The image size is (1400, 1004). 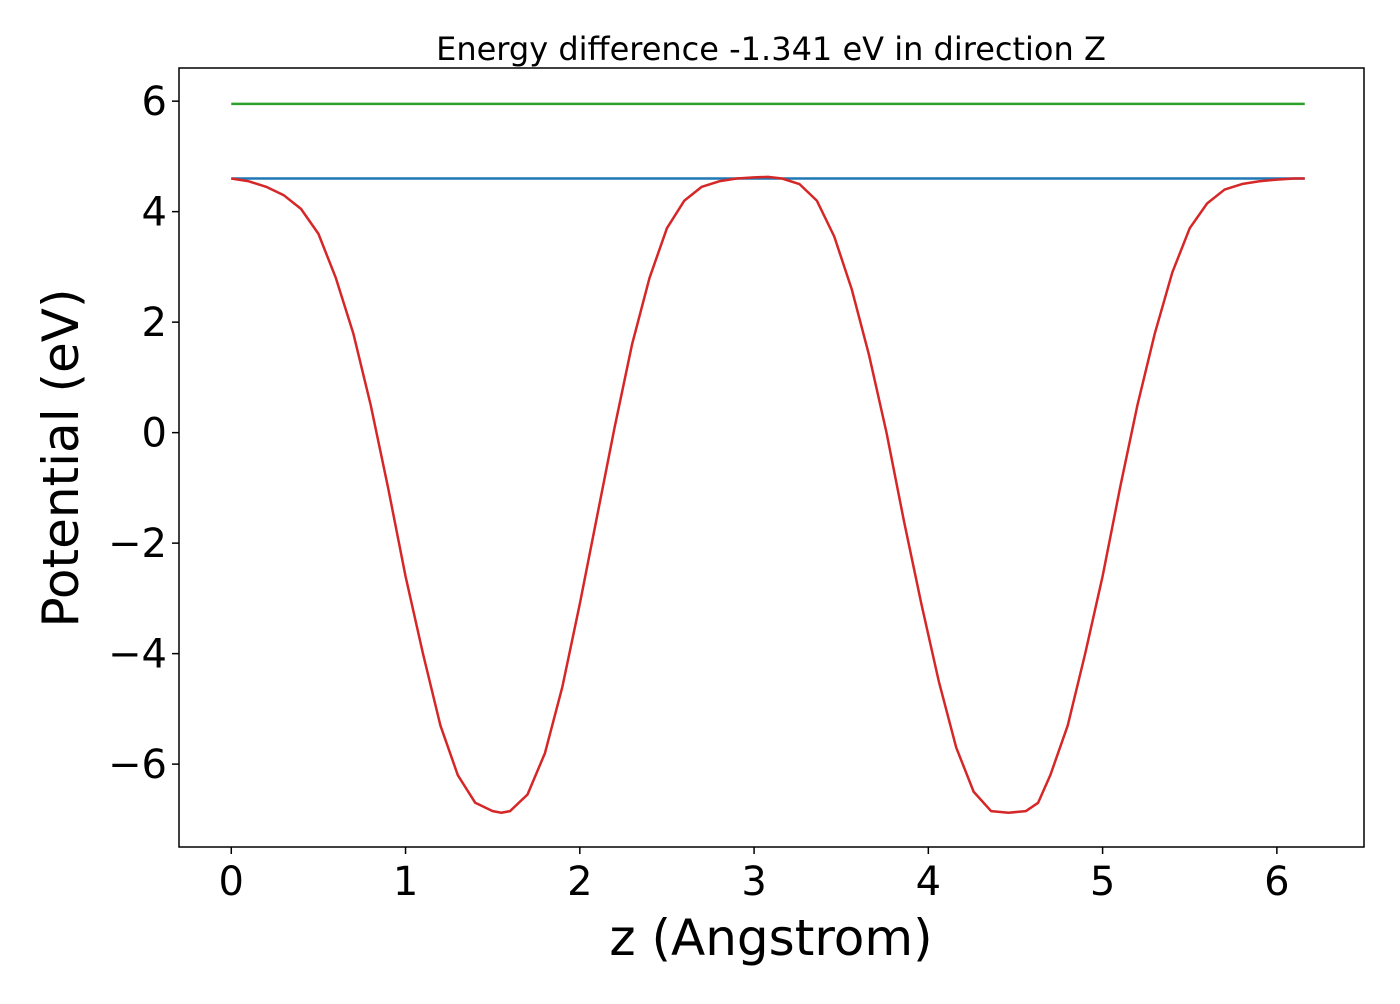 What do you see at coordinates (405, 882) in the screenshot?
I see `x-tick-label: 1` at bounding box center [405, 882].